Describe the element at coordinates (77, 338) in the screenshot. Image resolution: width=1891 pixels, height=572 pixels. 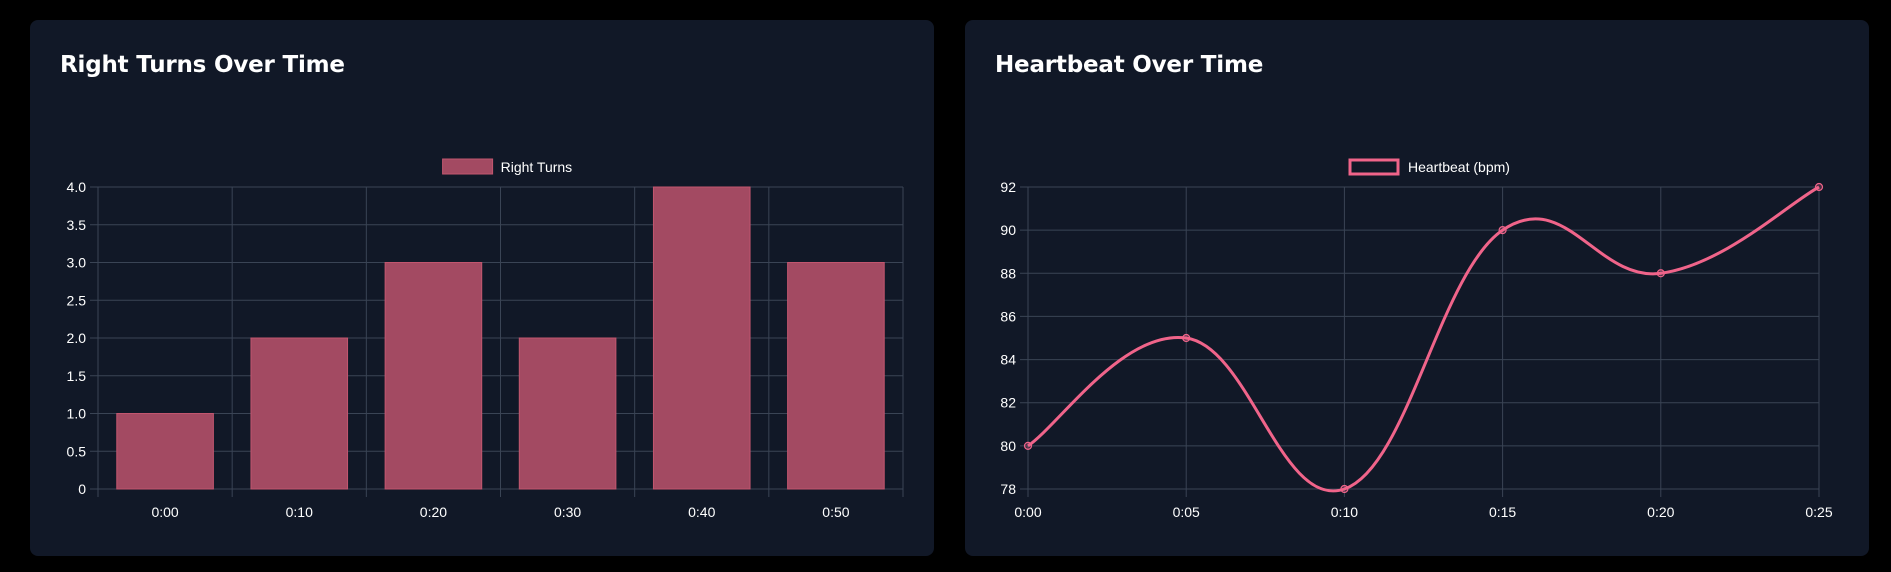
I see `y-tick-label: 2.0` at that location.